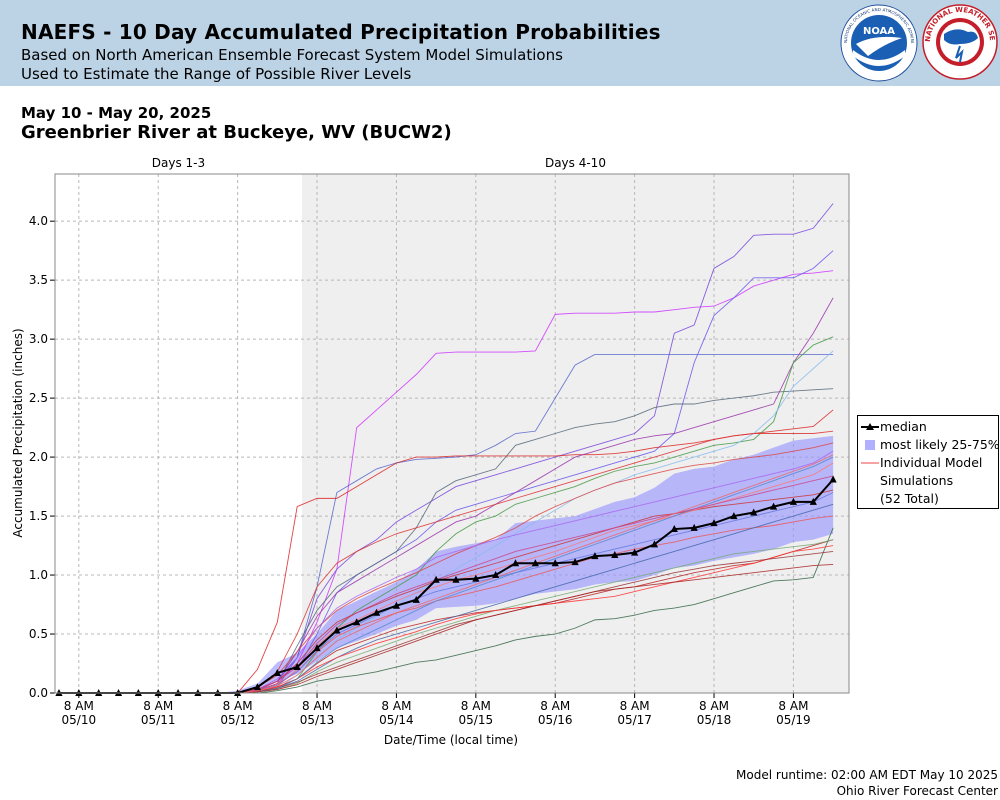 The image size is (1000, 800). Describe the element at coordinates (879, 31) in the screenshot. I see `noaa-logo-text: NOAA` at that location.